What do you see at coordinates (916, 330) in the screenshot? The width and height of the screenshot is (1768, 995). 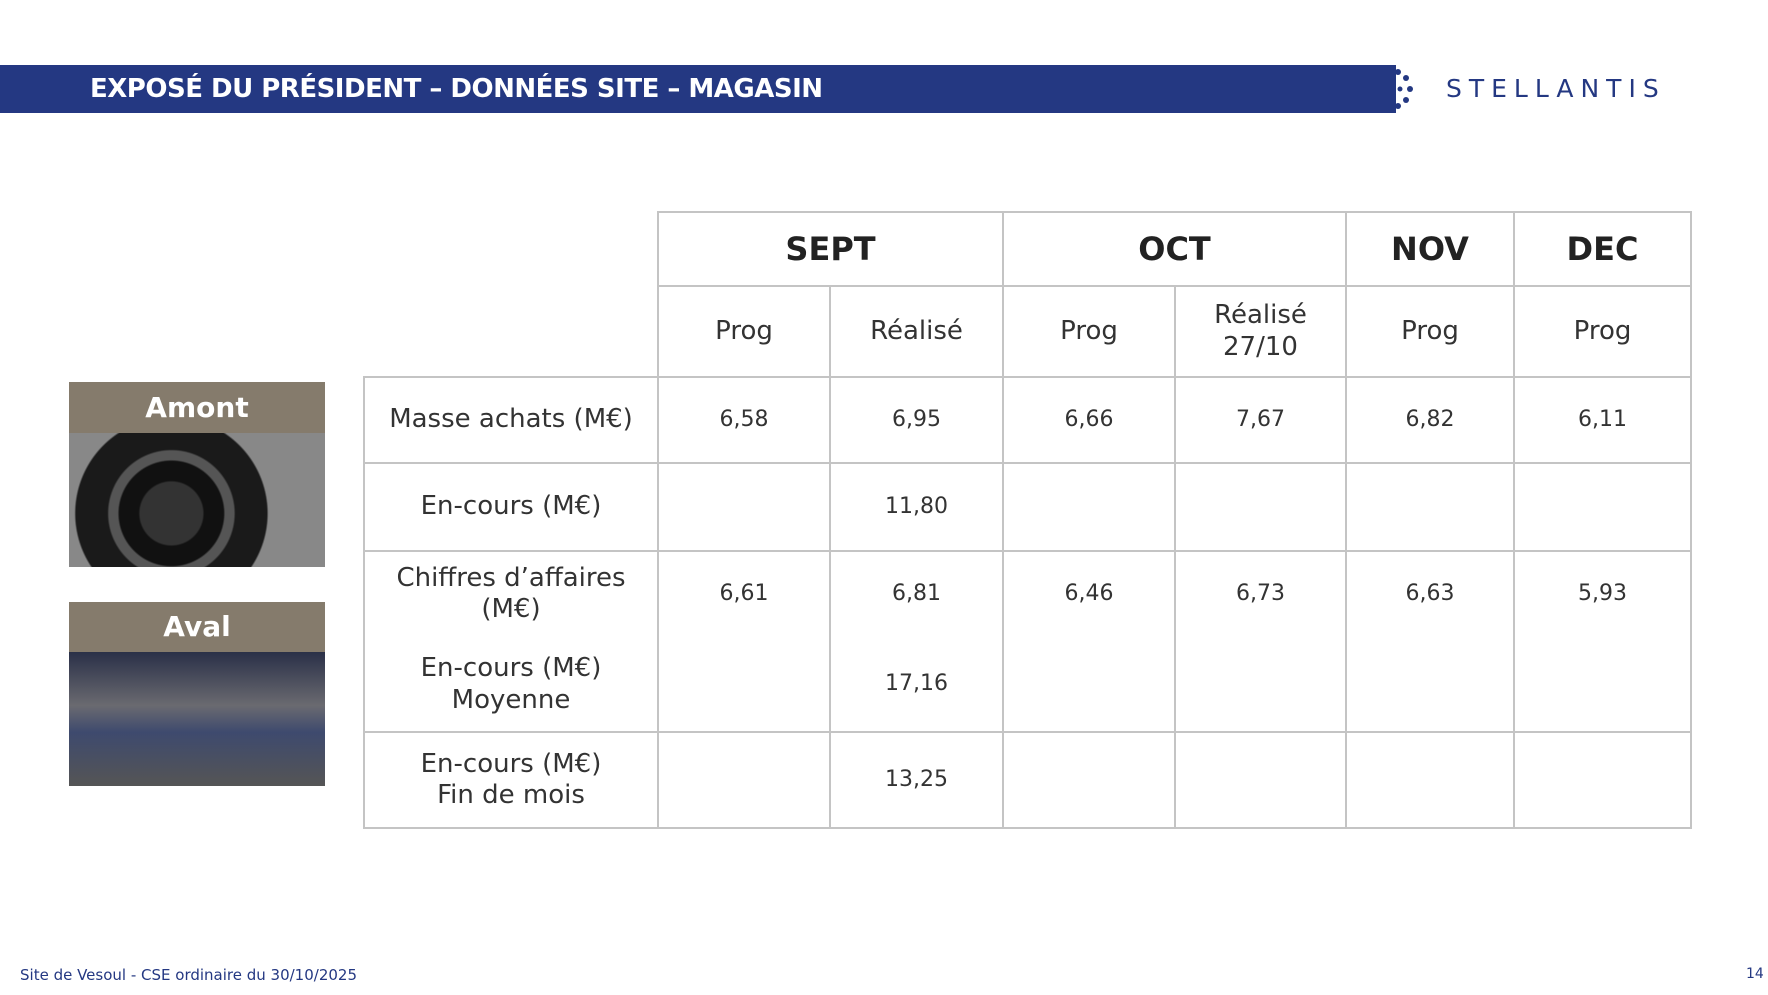 I see `sub-header: Réalisé` at bounding box center [916, 330].